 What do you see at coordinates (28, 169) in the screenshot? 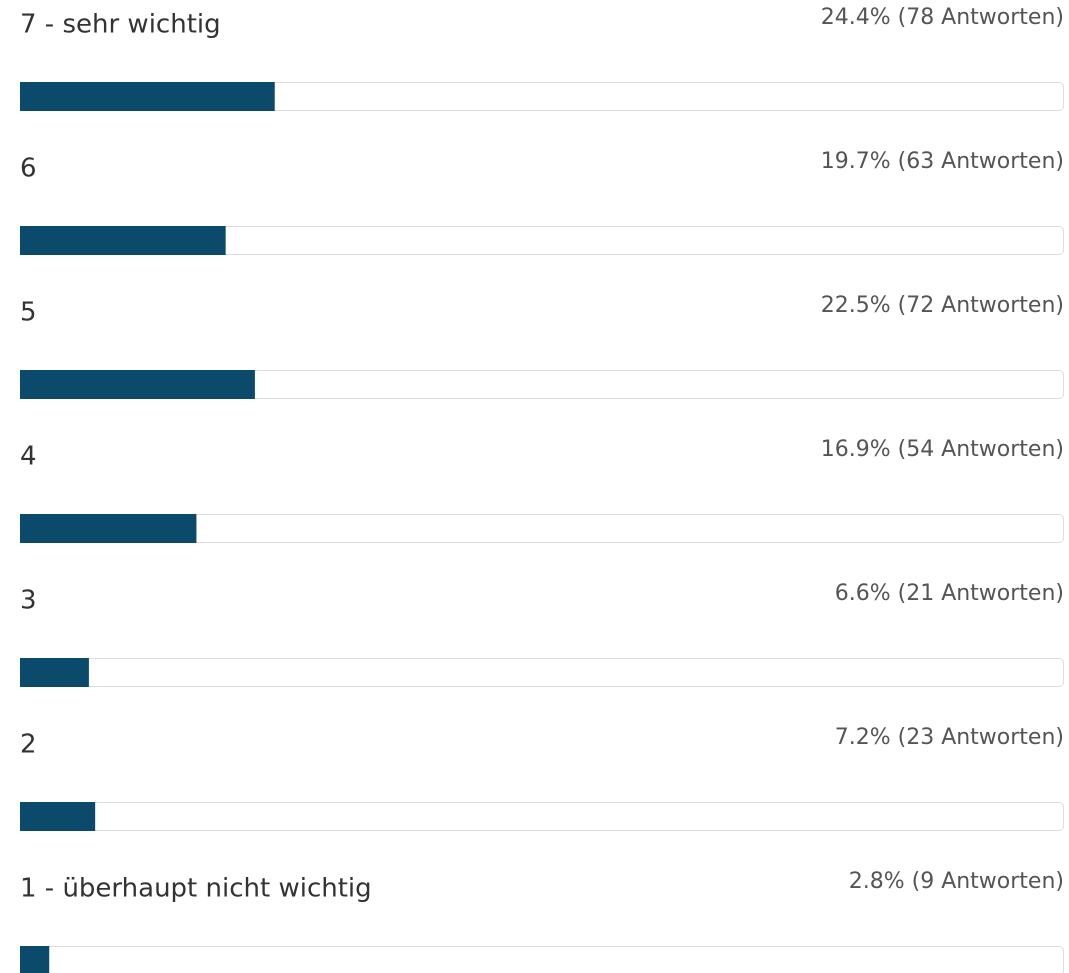
I see `category-label: 6` at bounding box center [28, 169].